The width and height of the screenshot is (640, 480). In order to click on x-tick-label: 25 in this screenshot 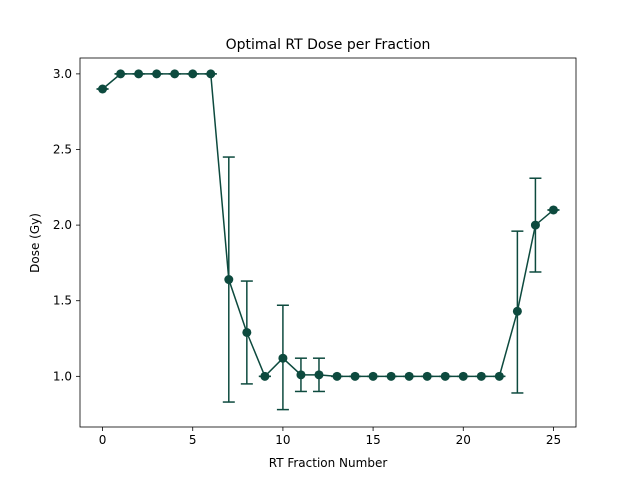, I will do `click(553, 440)`.